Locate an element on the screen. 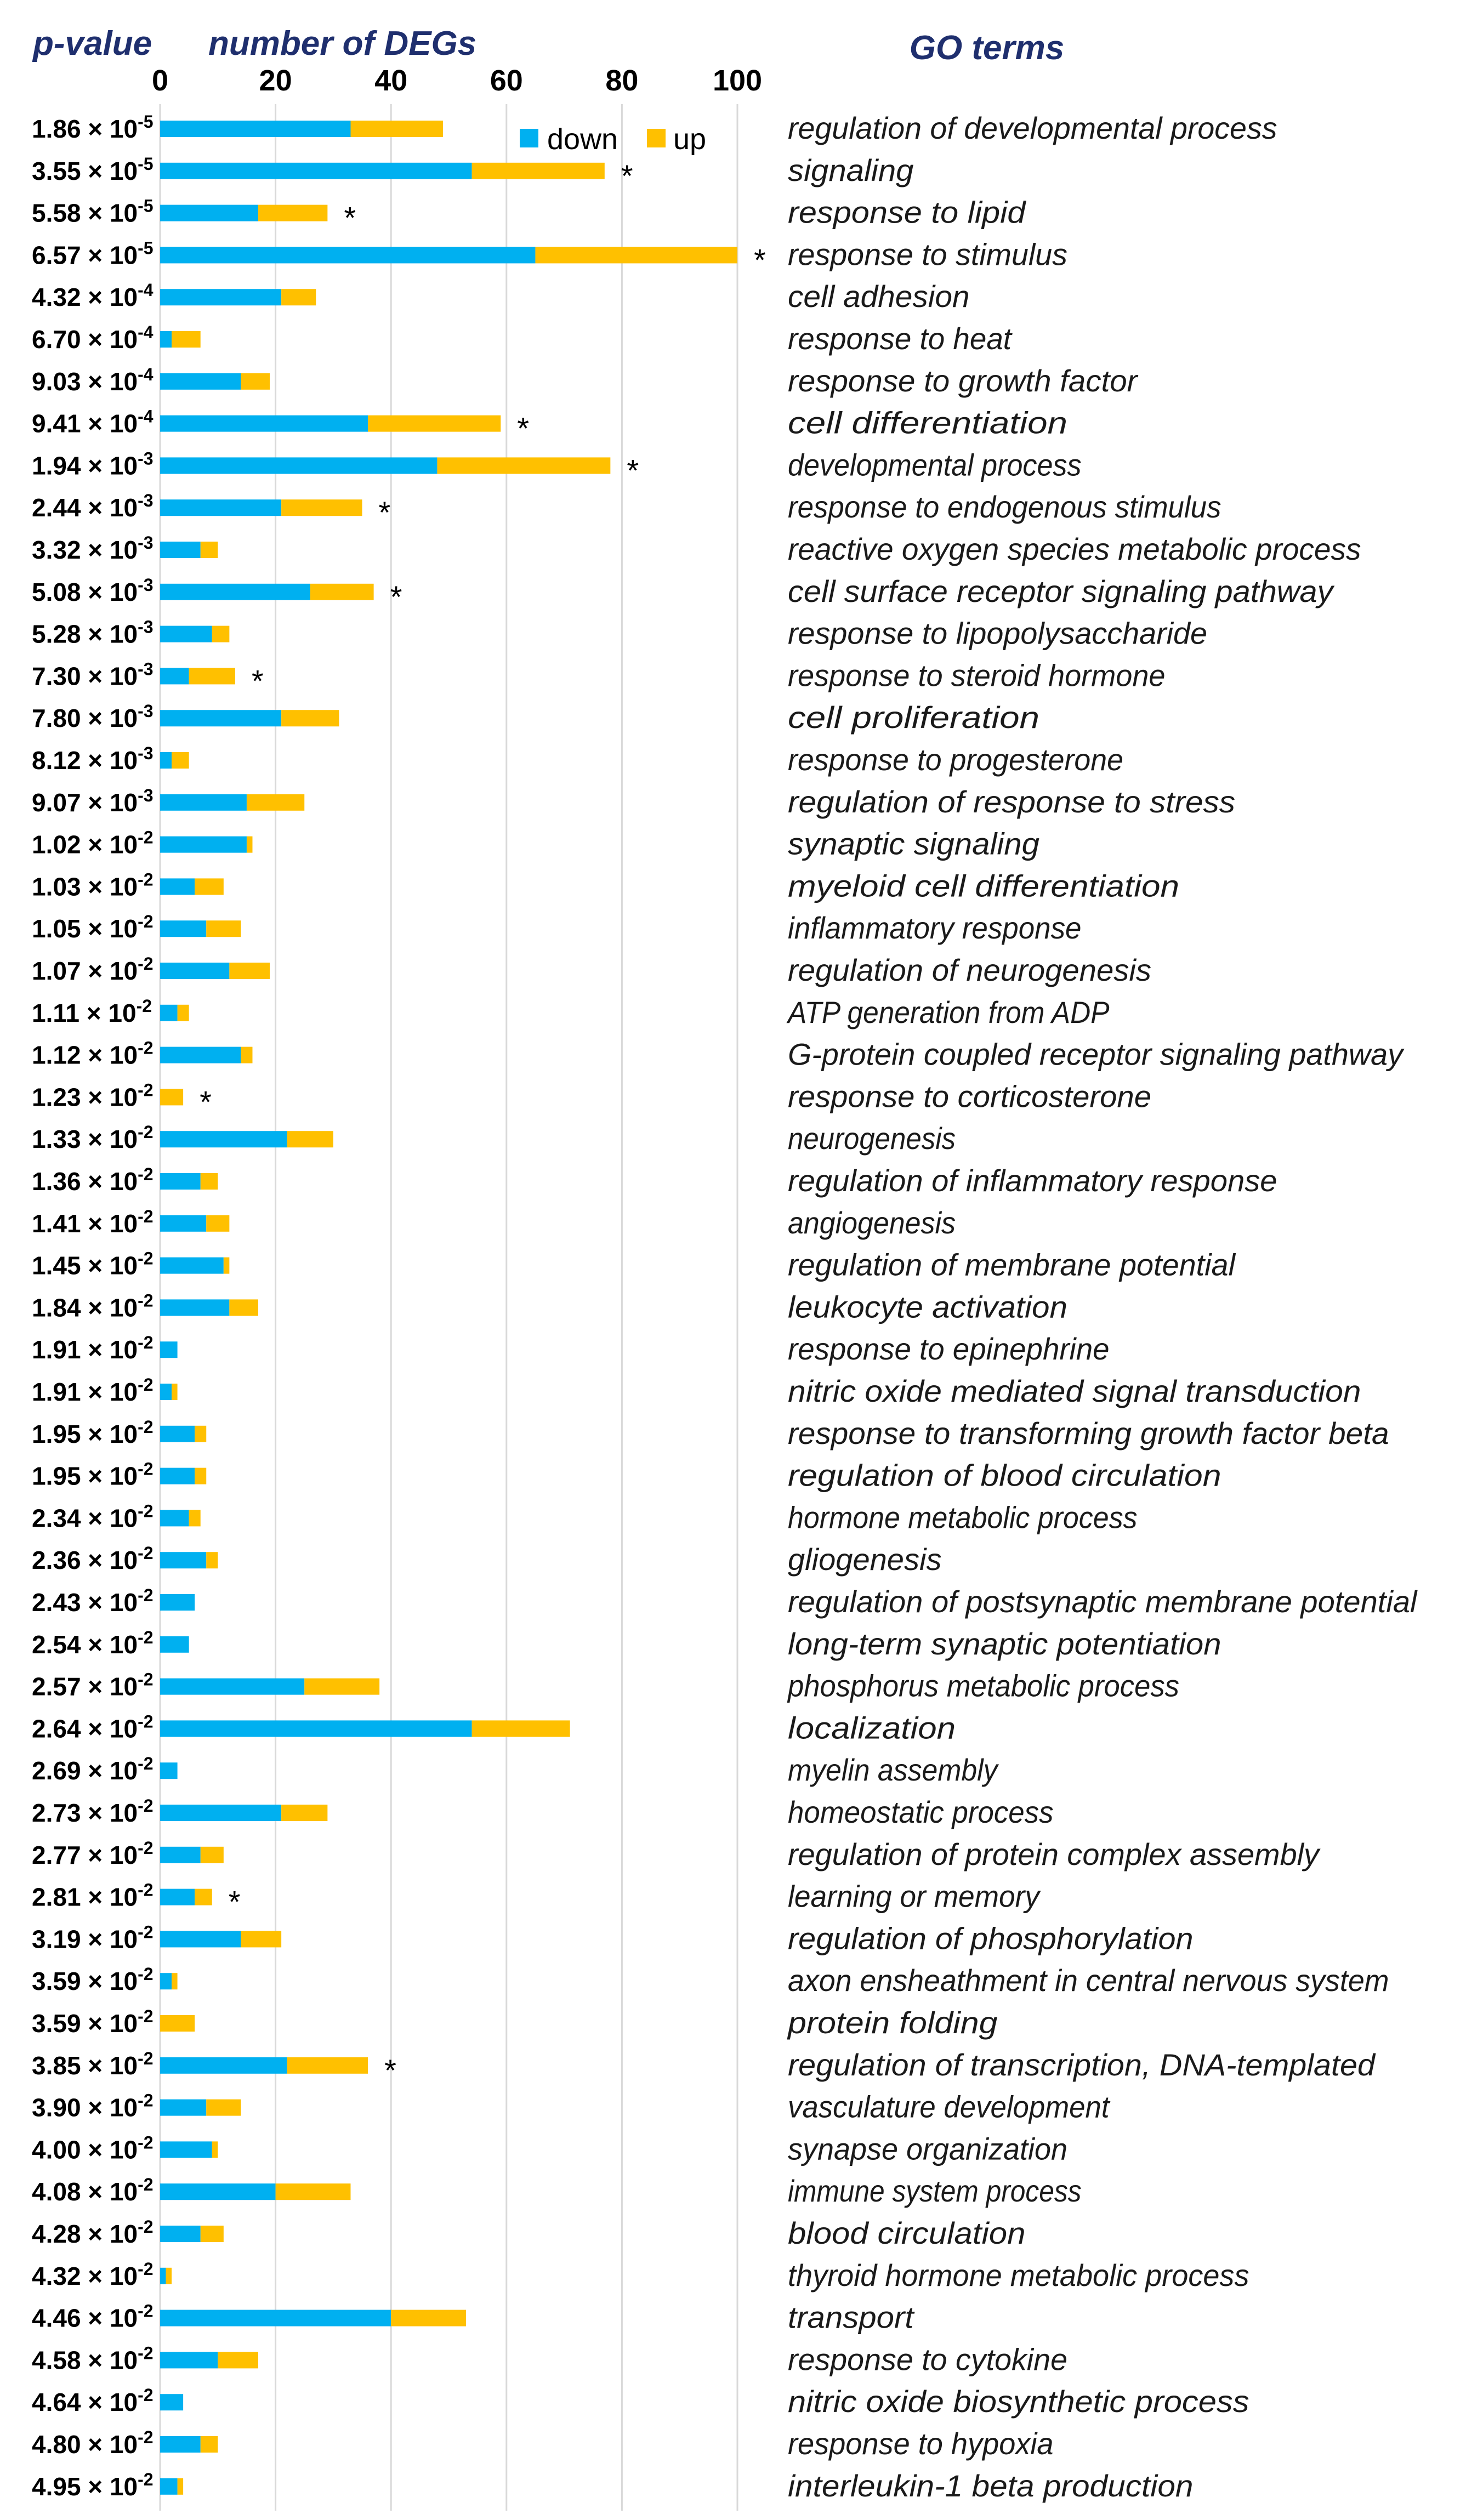  p-value-label: 2.43 × 10⁻² is located at coordinates (93, 1601).